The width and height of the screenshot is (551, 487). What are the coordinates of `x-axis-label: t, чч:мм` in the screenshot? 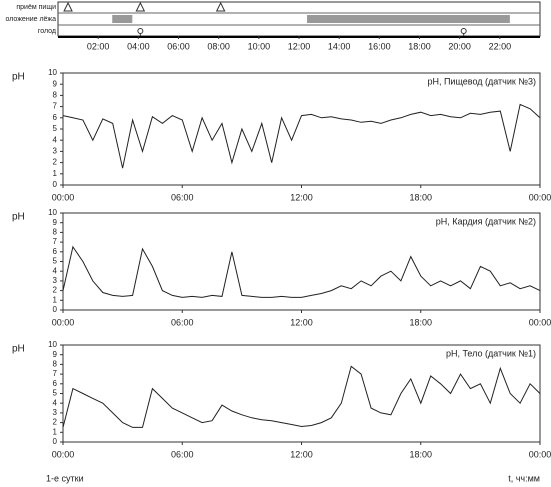 It's located at (524, 478).